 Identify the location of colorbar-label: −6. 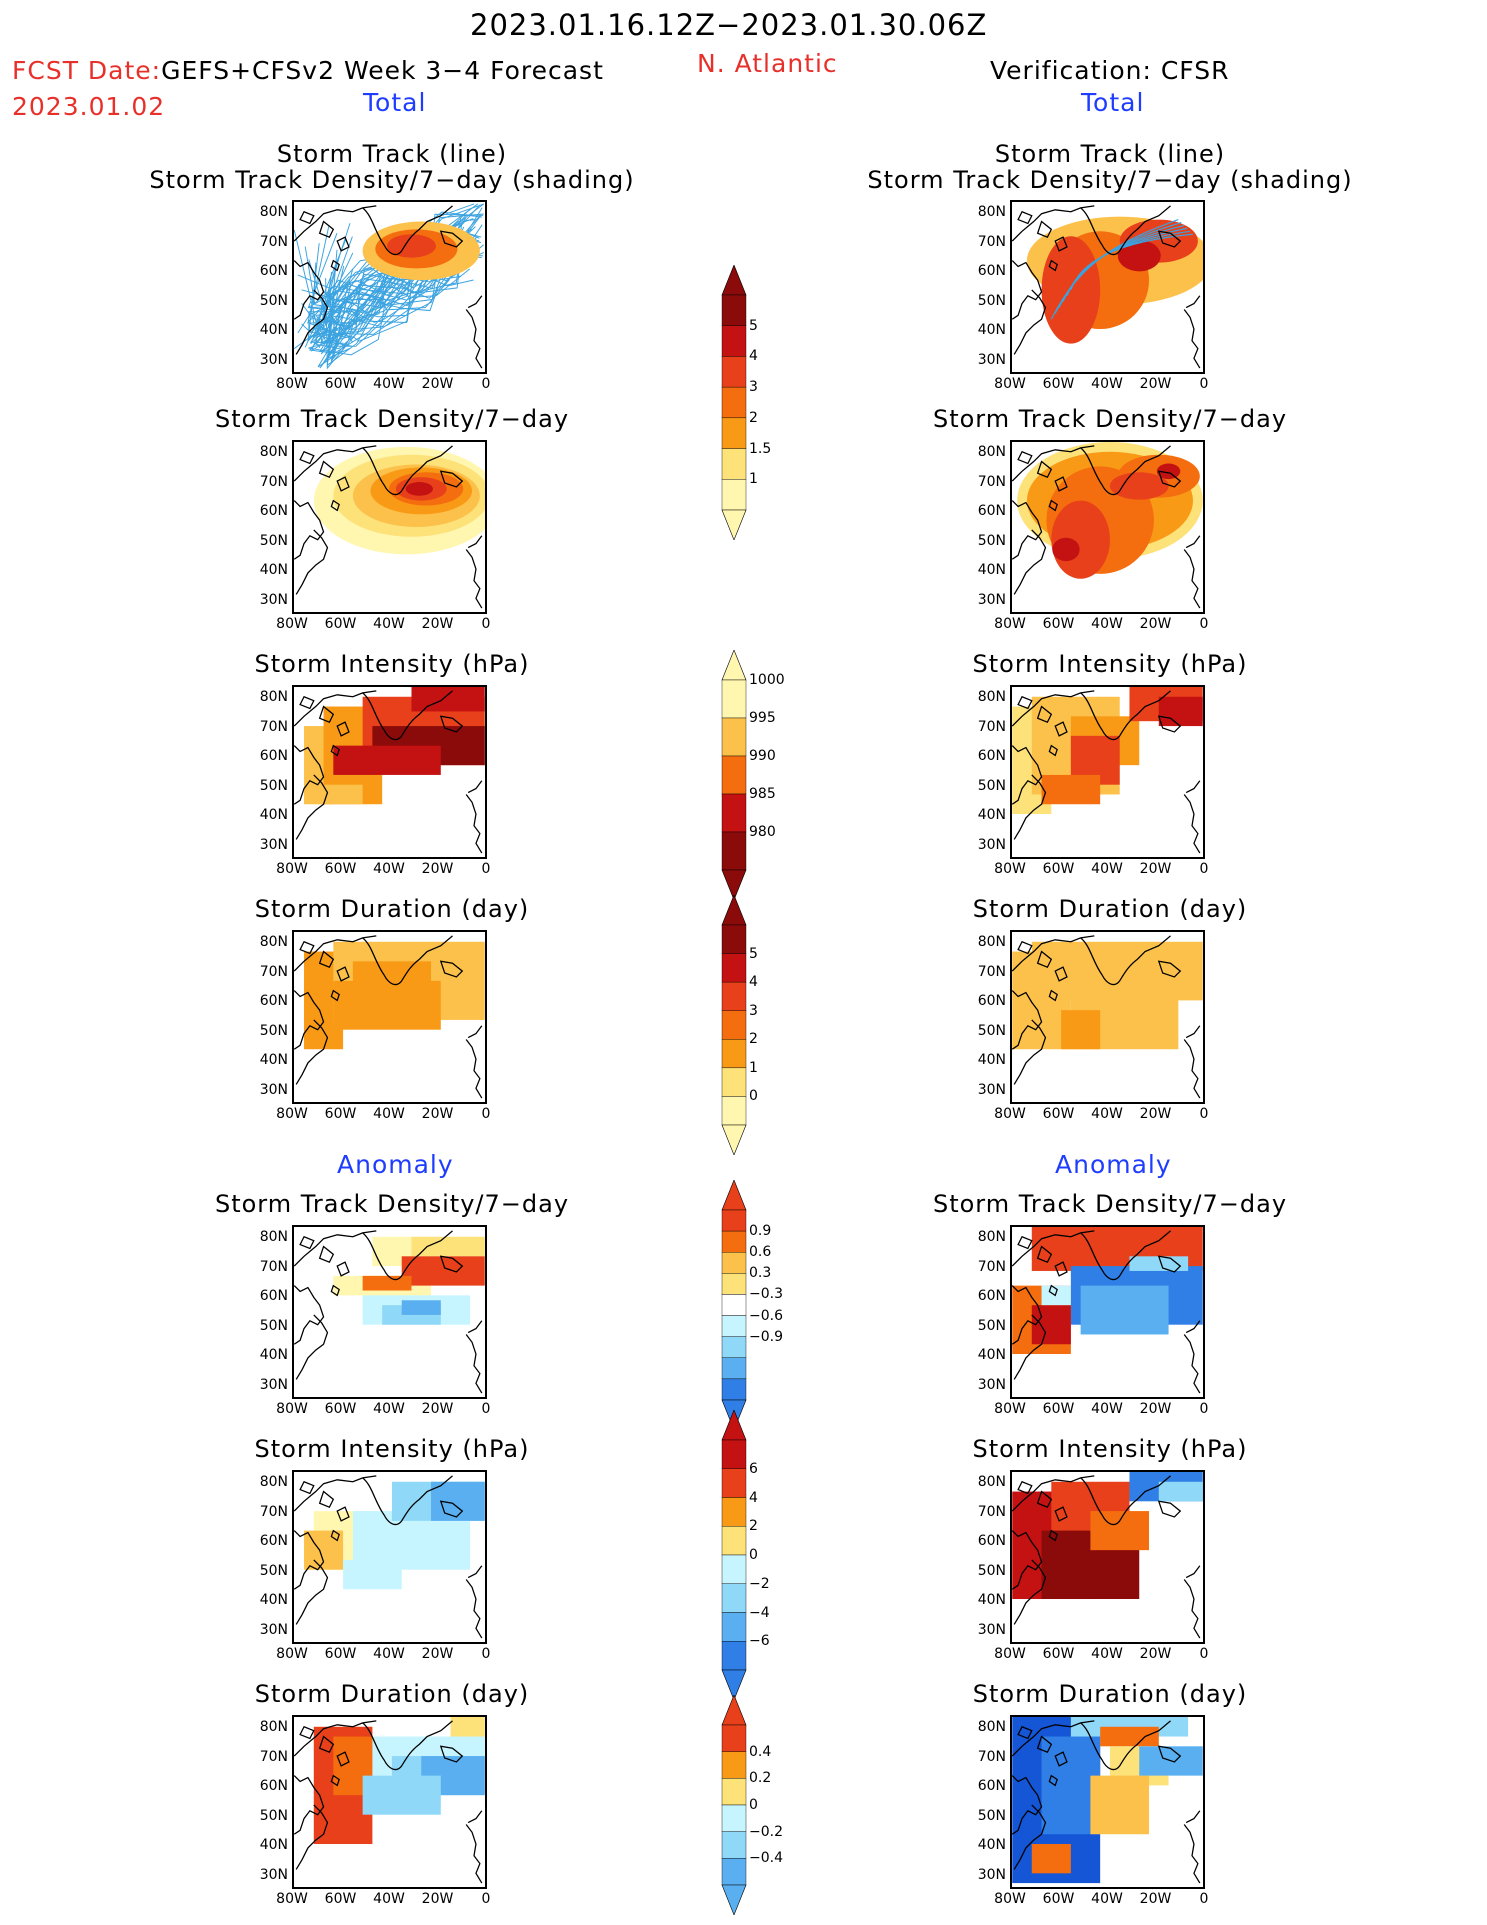
(759, 1641).